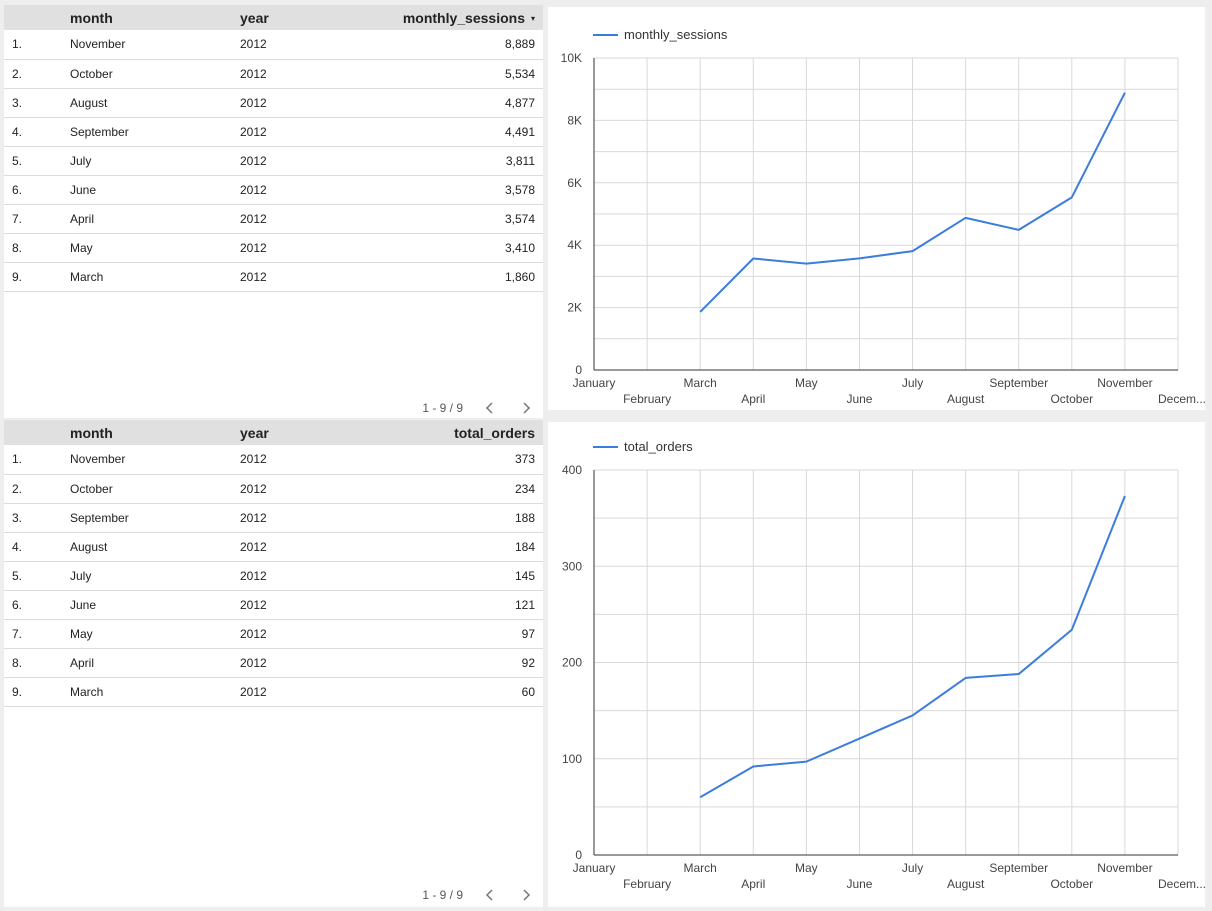 This screenshot has height=911, width=1212. What do you see at coordinates (273, 517) in the screenshot?
I see `table-row: 3. September 2012 188` at bounding box center [273, 517].